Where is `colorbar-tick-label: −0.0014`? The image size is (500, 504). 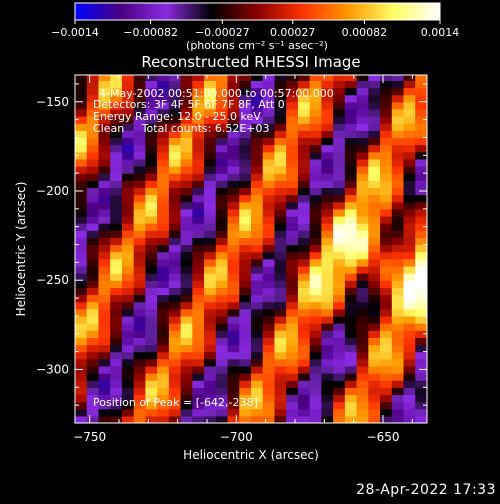
colorbar-tick-label: −0.0014 is located at coordinates (75, 32).